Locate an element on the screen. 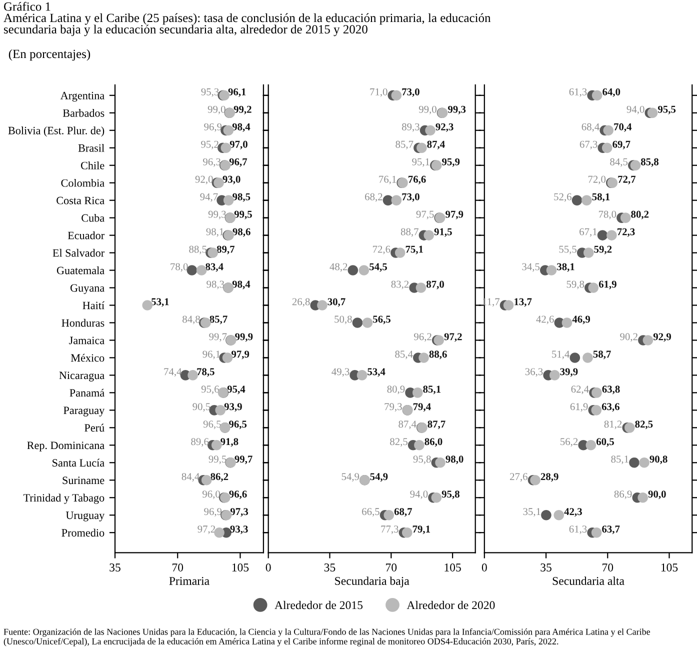  y-tick-label: Panamá is located at coordinates (87, 392).